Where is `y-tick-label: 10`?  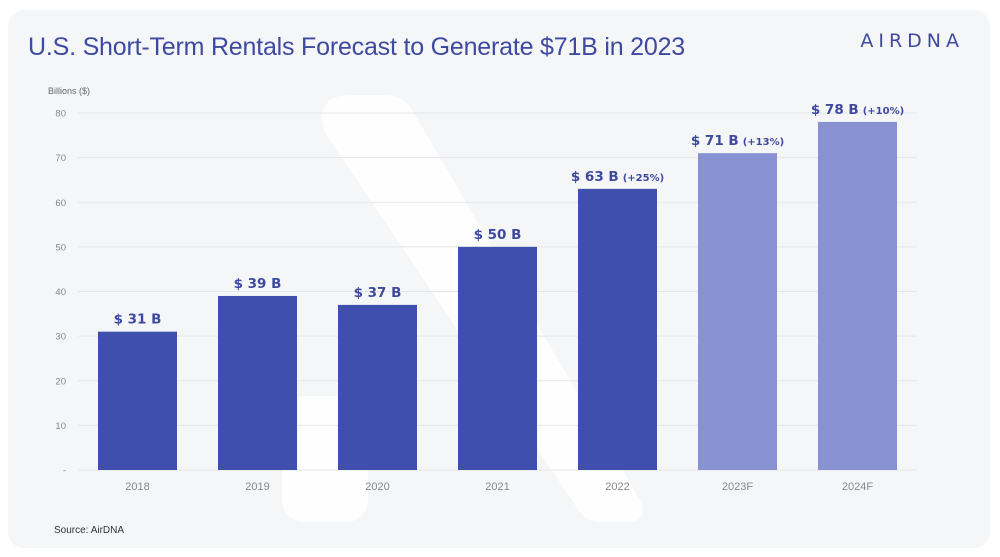 y-tick-label: 10 is located at coordinates (60, 426).